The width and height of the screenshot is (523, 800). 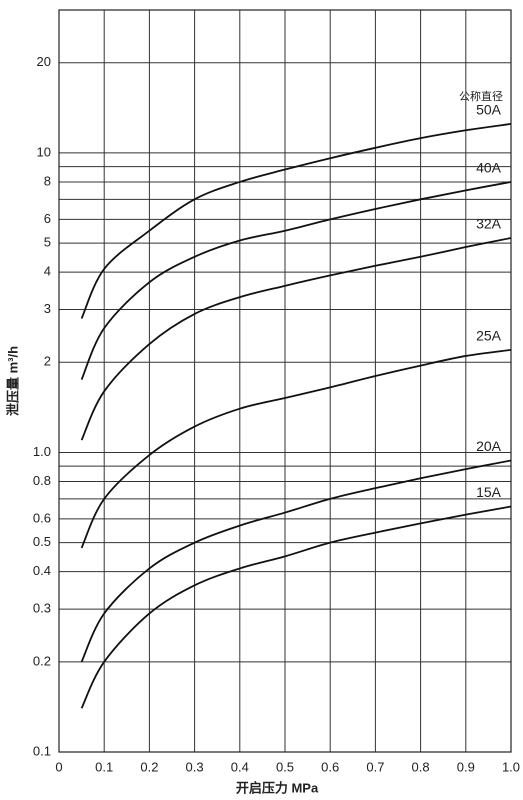 I want to click on y-tick-label: 0.4, so click(x=42, y=570).